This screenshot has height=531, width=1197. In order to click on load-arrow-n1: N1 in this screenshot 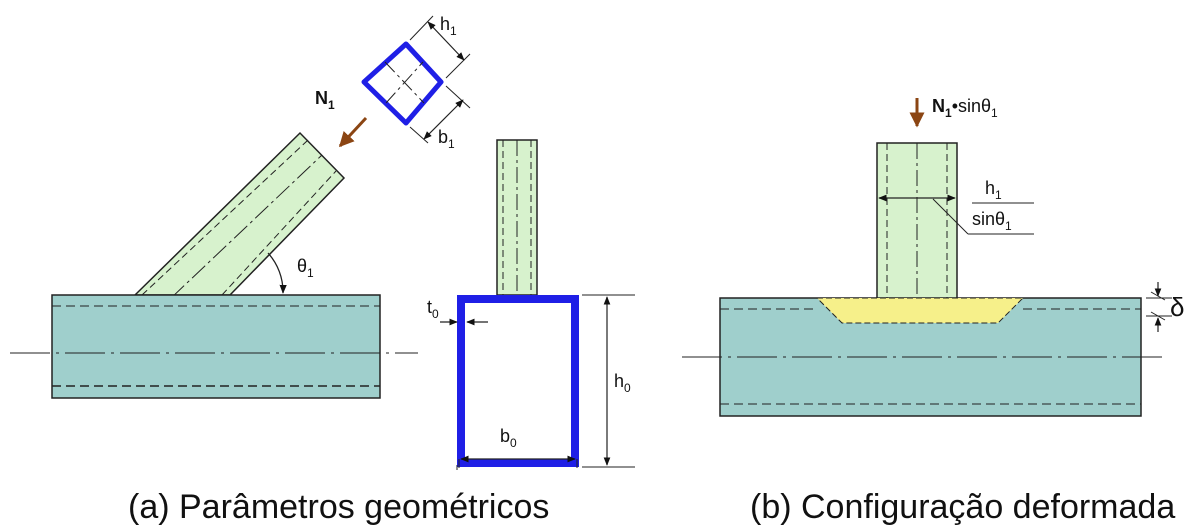, I will do `click(341, 118)`.